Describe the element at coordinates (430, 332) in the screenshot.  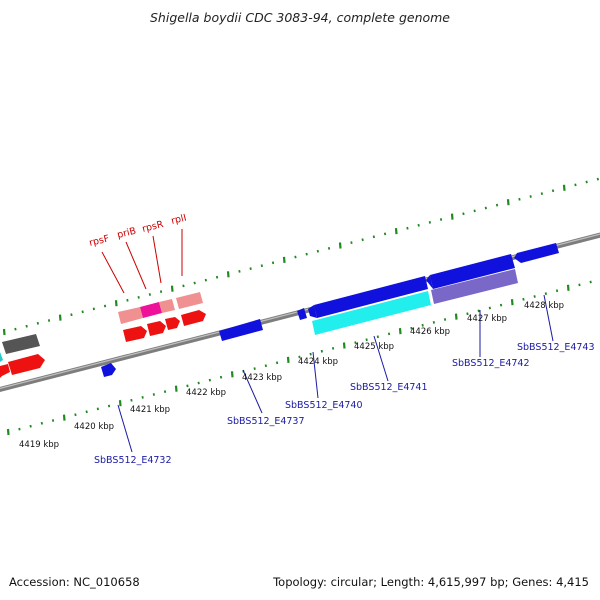
I see `kbp-label: 4426 kbp` at that location.